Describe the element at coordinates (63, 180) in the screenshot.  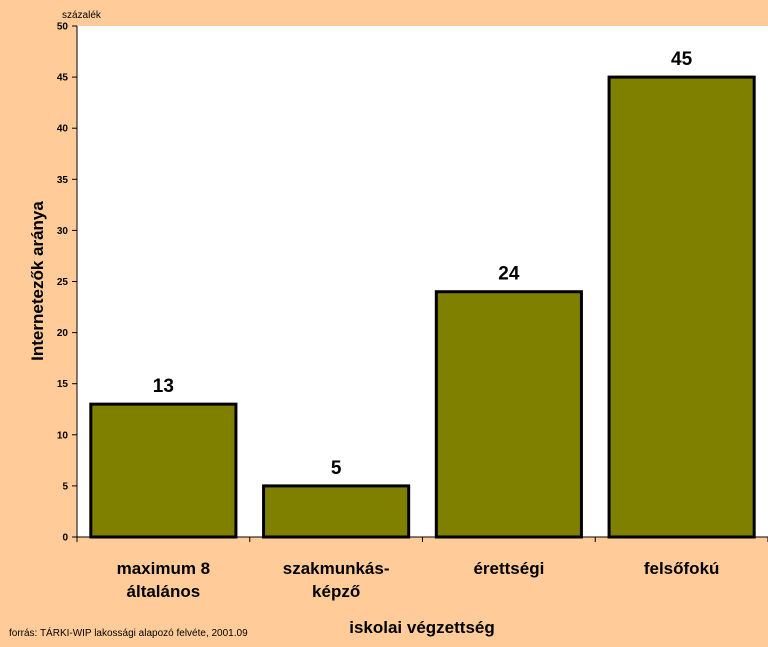
I see `y-tick-label: 35` at that location.